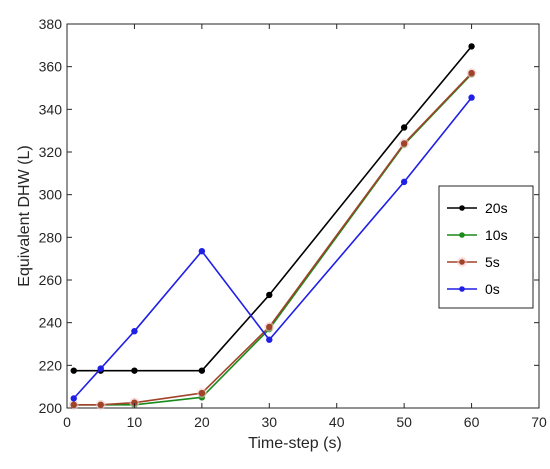  What do you see at coordinates (295, 443) in the screenshot?
I see `x-axis-label: Time-step (s)` at bounding box center [295, 443].